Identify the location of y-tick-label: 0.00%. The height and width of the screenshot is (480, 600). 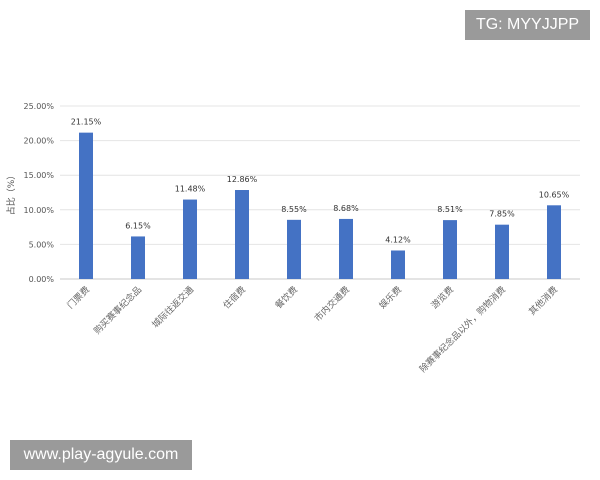
(42, 279).